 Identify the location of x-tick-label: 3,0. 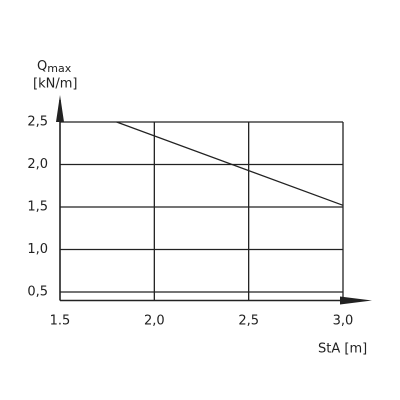
(343, 321).